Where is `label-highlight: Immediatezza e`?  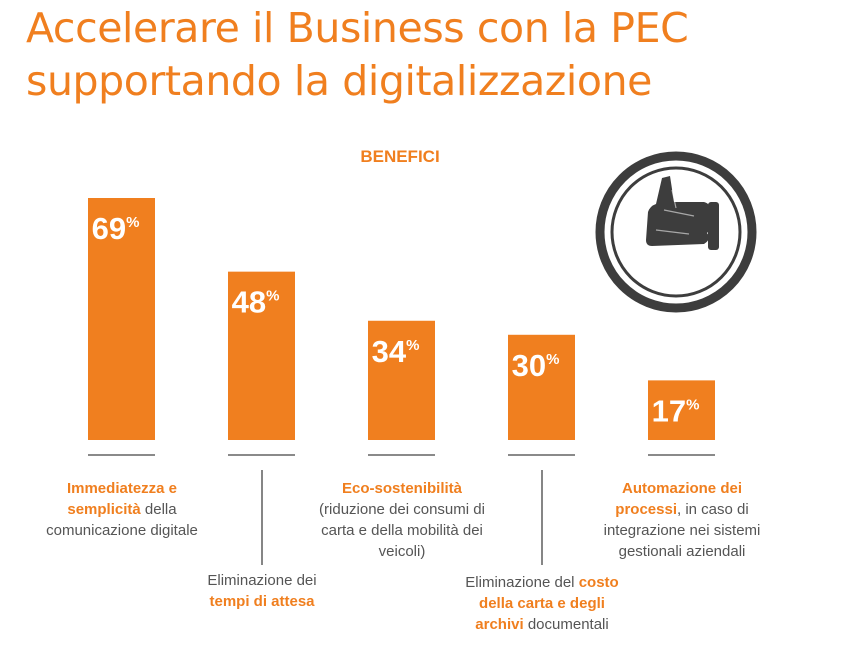 label-highlight: Immediatezza e is located at coordinates (122, 488).